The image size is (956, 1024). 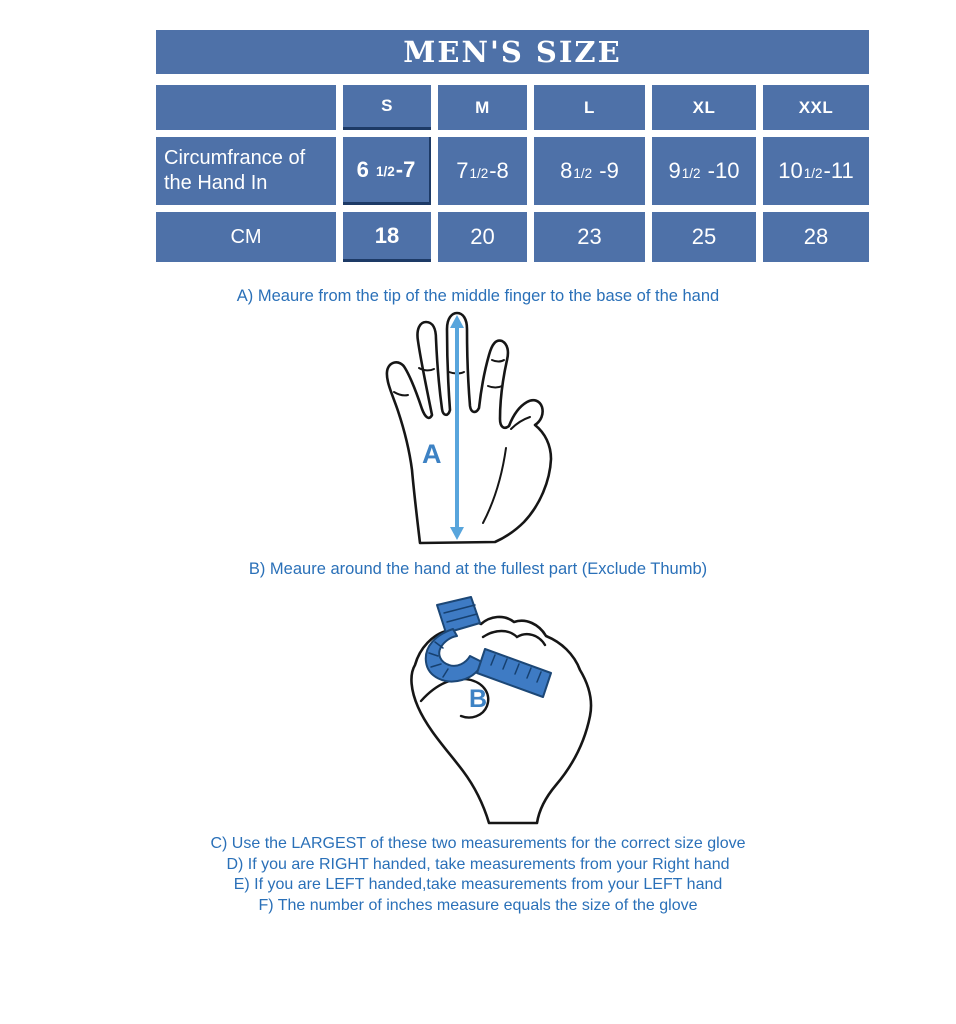 I want to click on measure-arrow-a, so click(x=457, y=427).